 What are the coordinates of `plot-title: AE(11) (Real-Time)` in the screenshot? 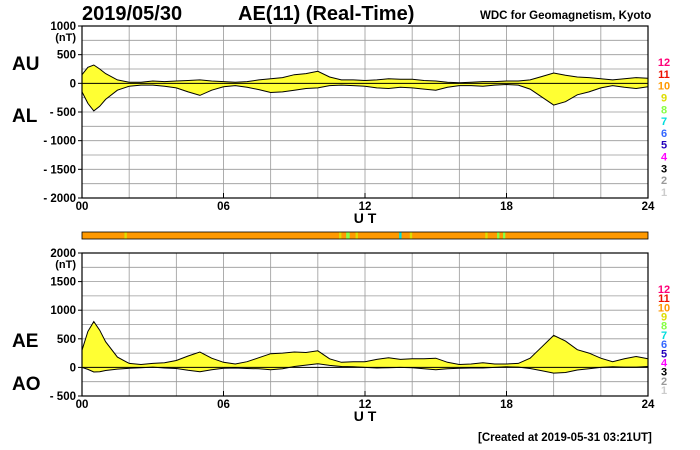 It's located at (326, 14).